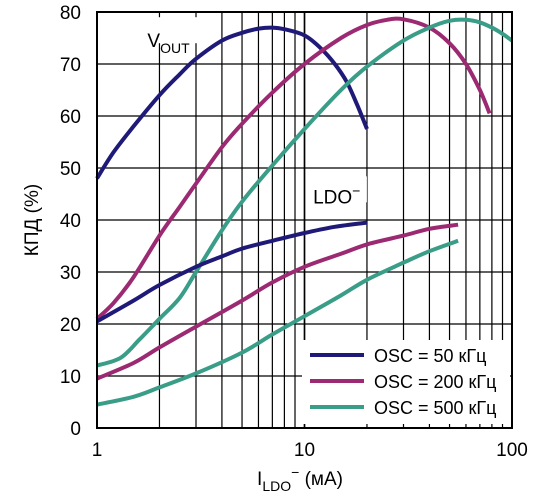 The image size is (537, 499). Describe the element at coordinates (435, 382) in the screenshot. I see `legend-label: OSC = 200 кГц` at that location.